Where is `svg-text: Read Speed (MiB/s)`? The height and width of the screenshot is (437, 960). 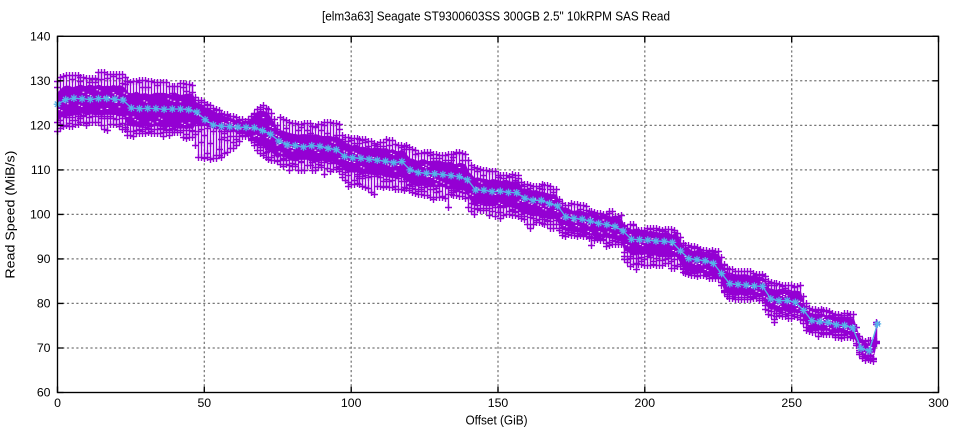
svg-text: Read Speed (MiB/s) is located at coordinates (10, 215).